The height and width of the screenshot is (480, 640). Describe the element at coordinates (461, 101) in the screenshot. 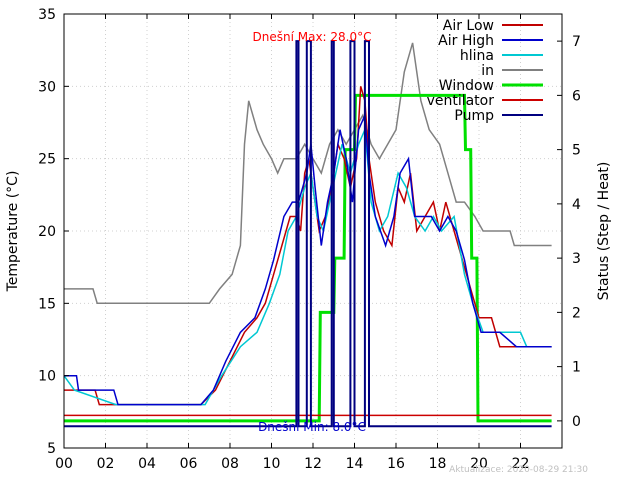

I see `legend-label-ventilator: ventilator` at that location.